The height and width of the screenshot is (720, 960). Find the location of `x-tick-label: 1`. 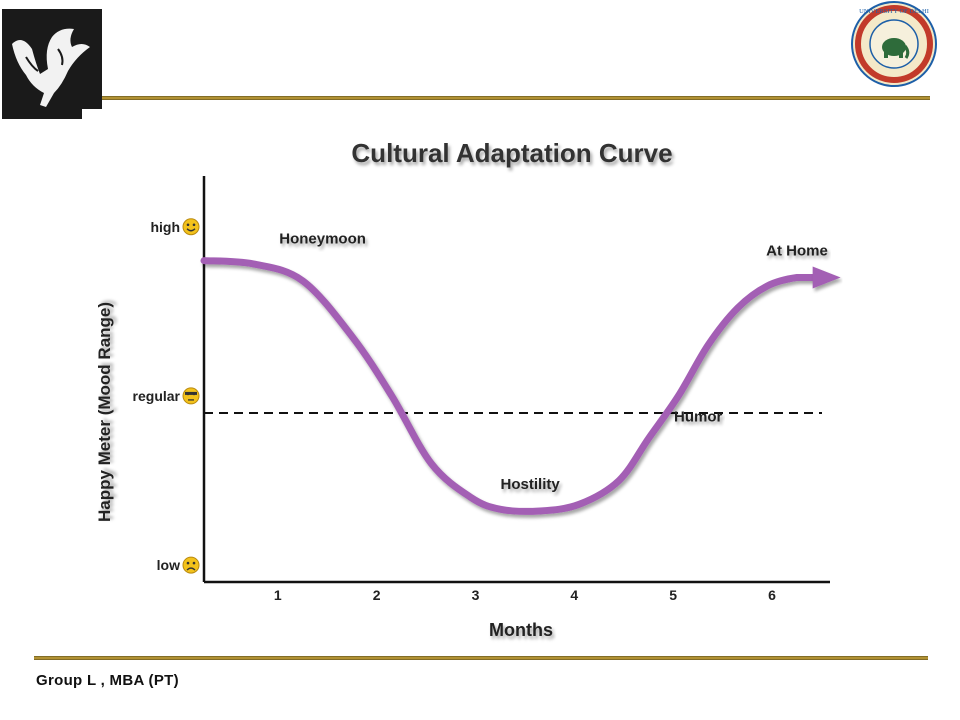

x-tick-label: 1 is located at coordinates (278, 595).